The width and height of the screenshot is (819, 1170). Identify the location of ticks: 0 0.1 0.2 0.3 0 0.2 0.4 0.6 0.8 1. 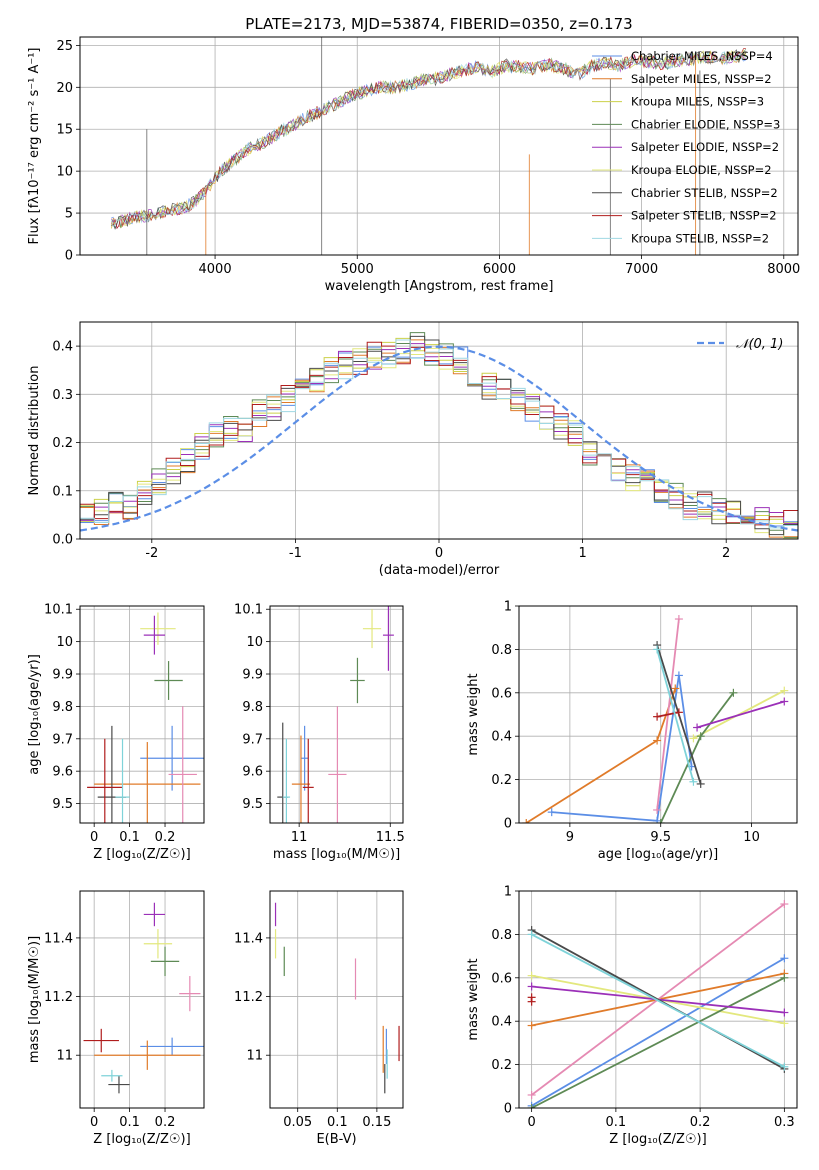
(642, 1008).